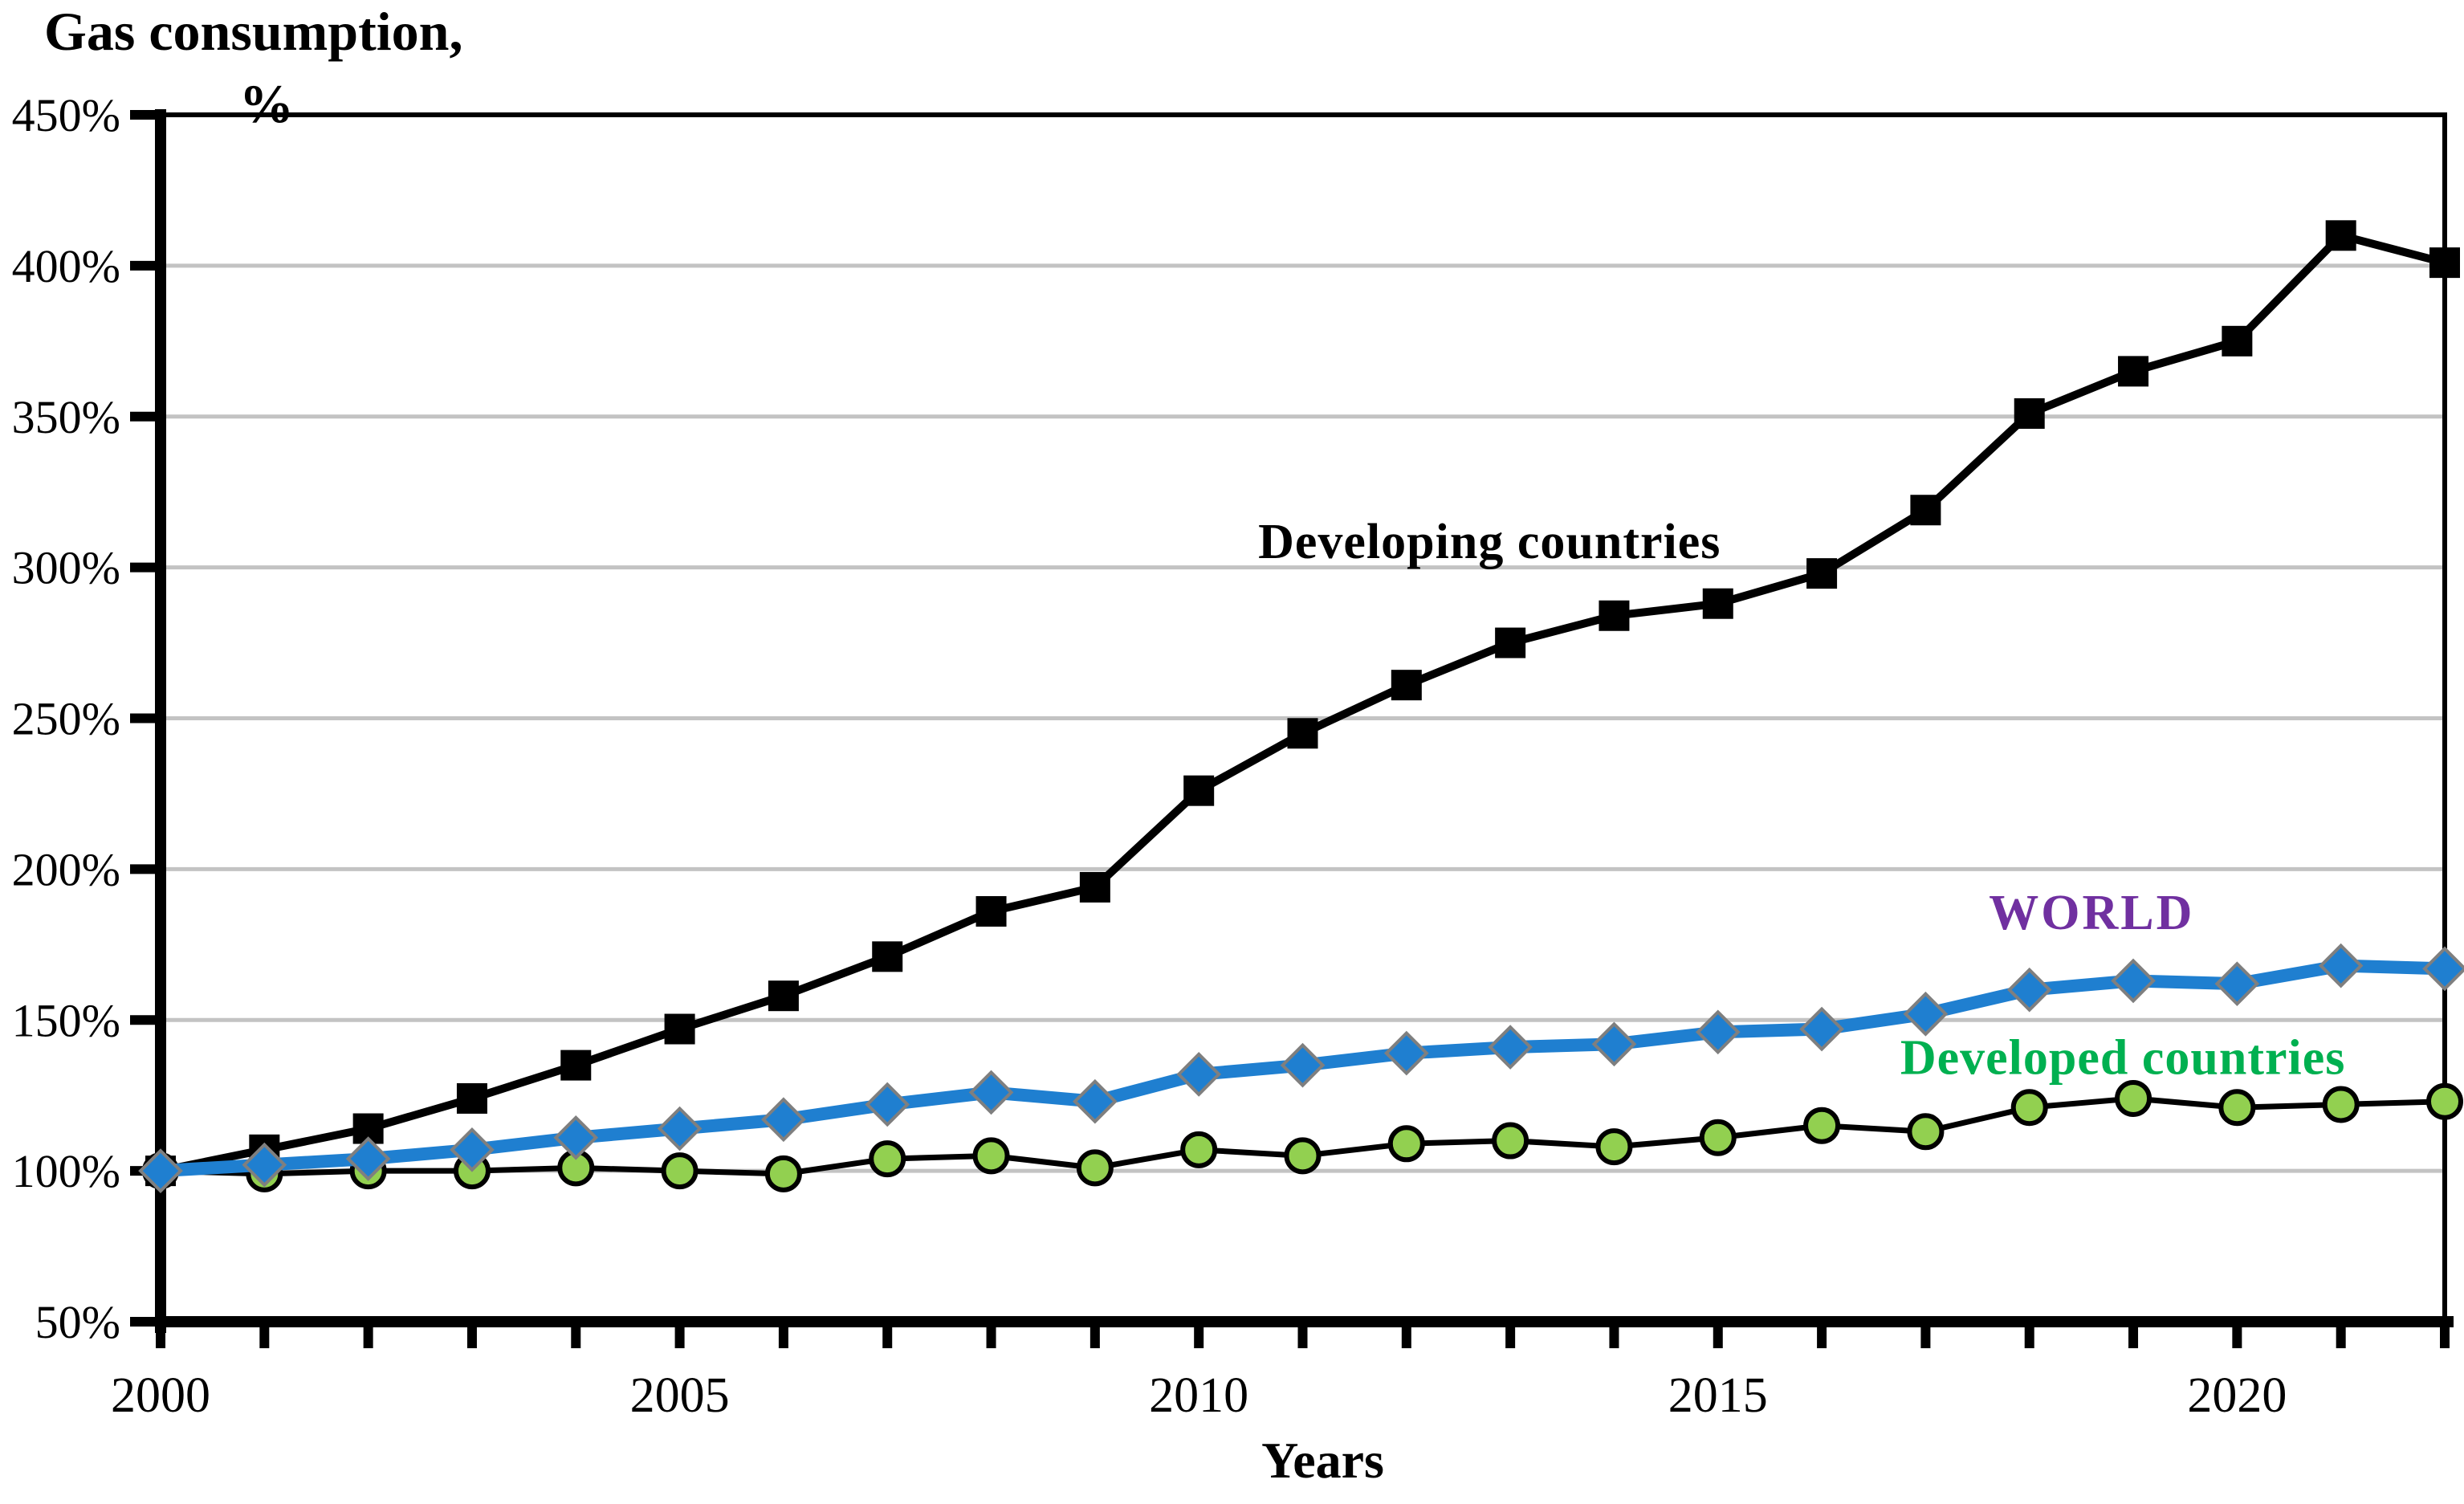 This screenshot has width=2464, height=1504. Describe the element at coordinates (264, 1165) in the screenshot. I see `marker-diamond-world-2001` at that location.